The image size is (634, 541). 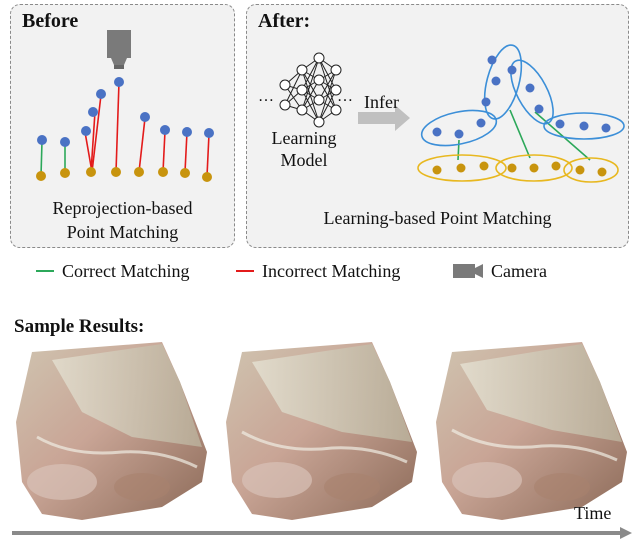 I want to click on correct-swatch, so click(x=45, y=271).